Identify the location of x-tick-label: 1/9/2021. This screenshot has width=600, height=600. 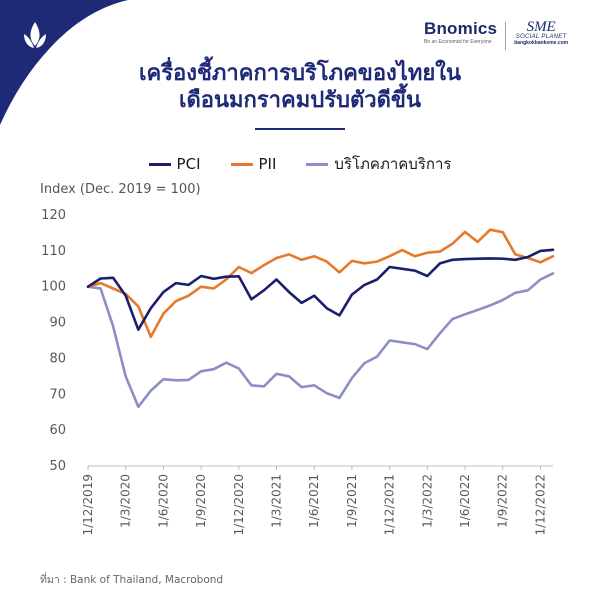
(352, 501).